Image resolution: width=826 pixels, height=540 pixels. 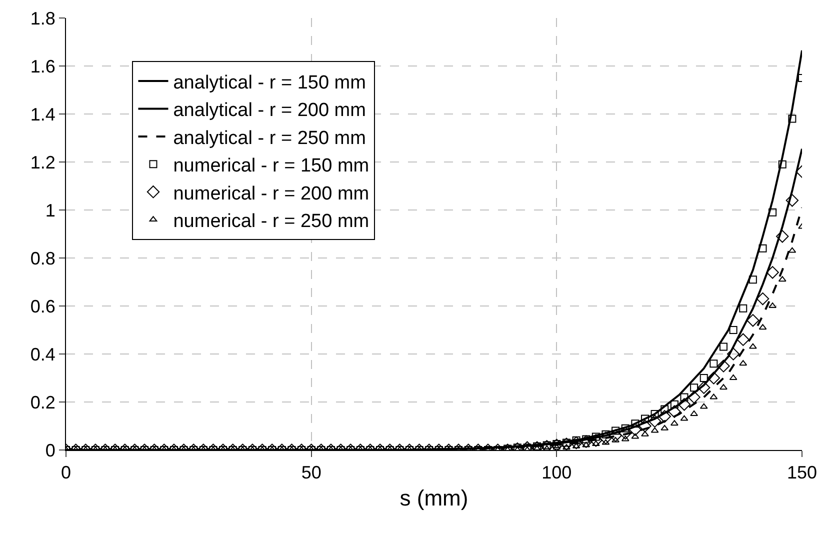 What do you see at coordinates (271, 221) in the screenshot?
I see `legend-label: numerical - r = 250 mm` at bounding box center [271, 221].